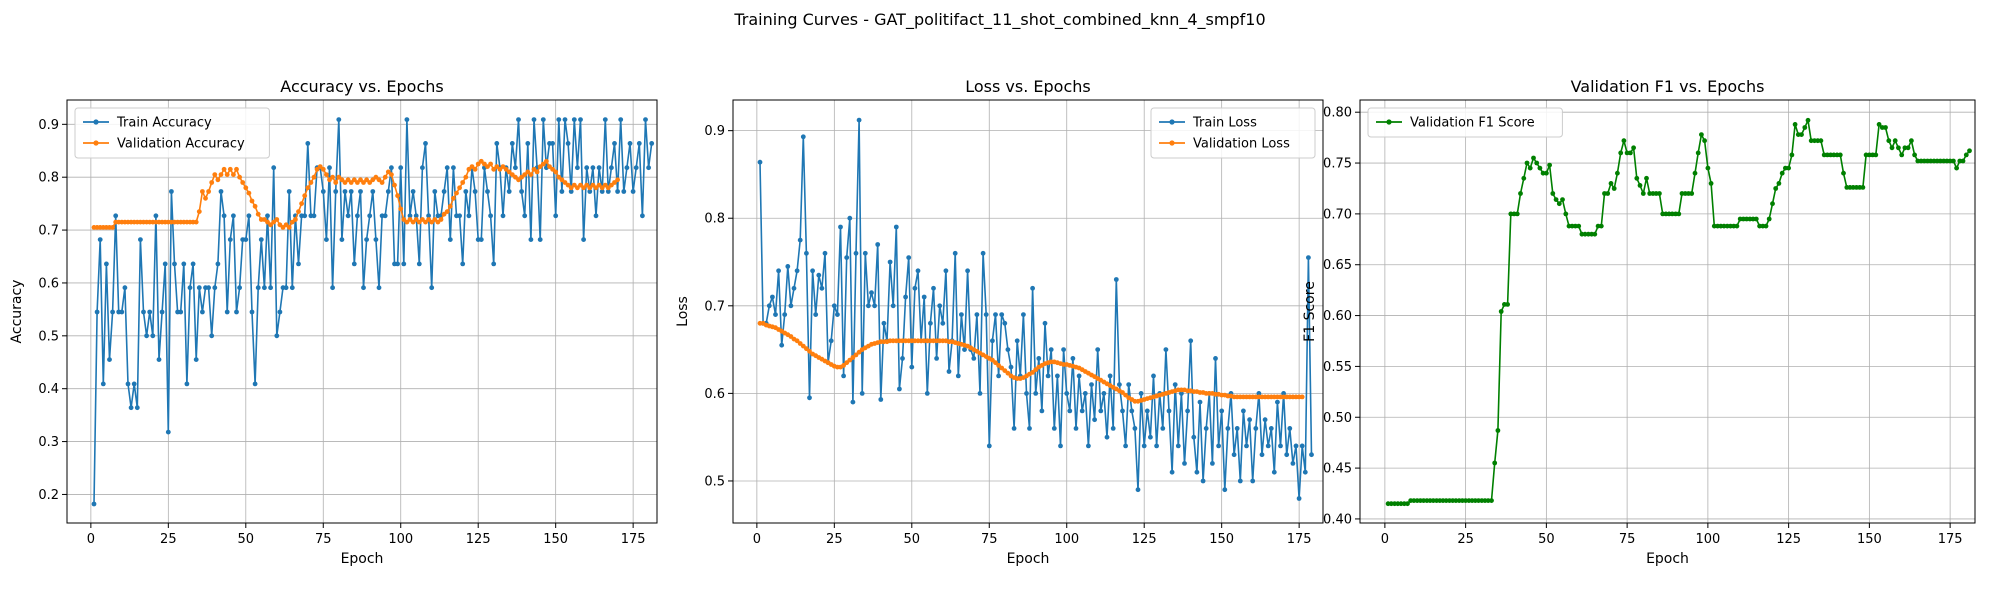 Image resolution: width=2000 pixels, height=600 pixels. What do you see at coordinates (1385, 539) in the screenshot?
I see `x-tick-label: 0` at bounding box center [1385, 539].